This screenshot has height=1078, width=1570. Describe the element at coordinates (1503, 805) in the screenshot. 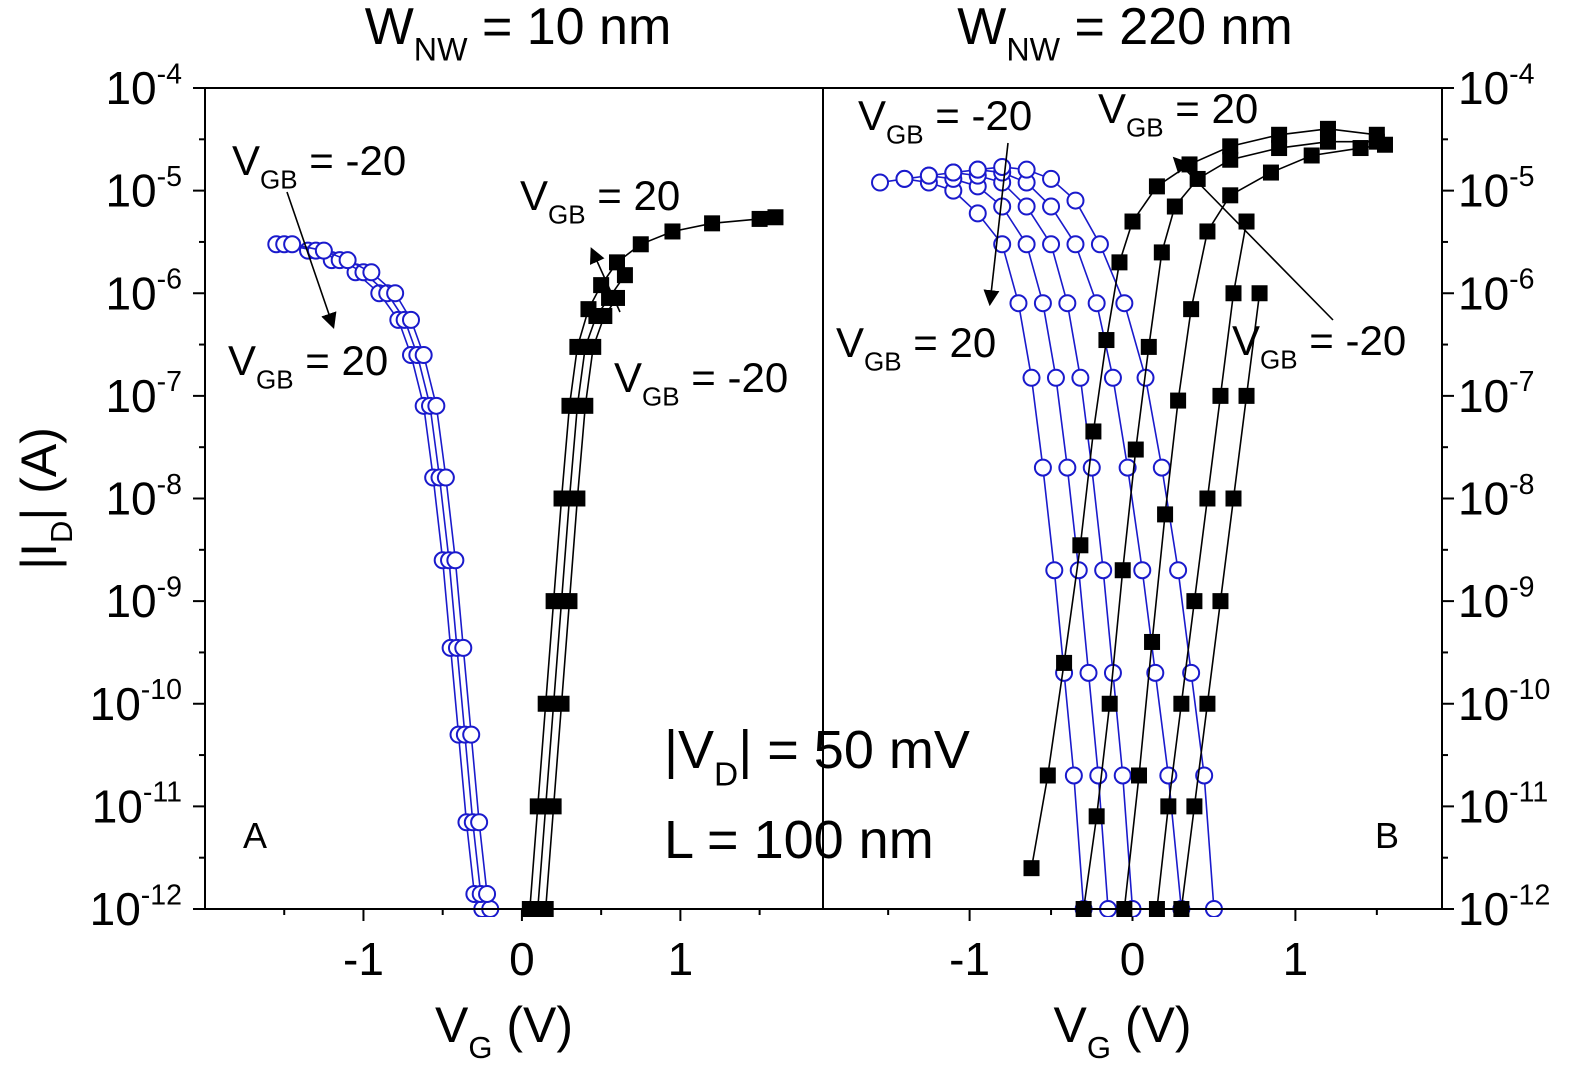

I see `y-tick-label-right: 10⁻¹¹` at that location.